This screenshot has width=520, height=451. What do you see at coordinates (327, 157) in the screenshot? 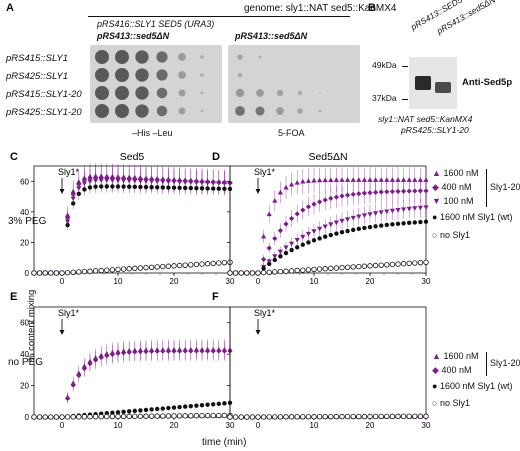
I see `plot-title-d: Sed5ΔN` at bounding box center [327, 157].